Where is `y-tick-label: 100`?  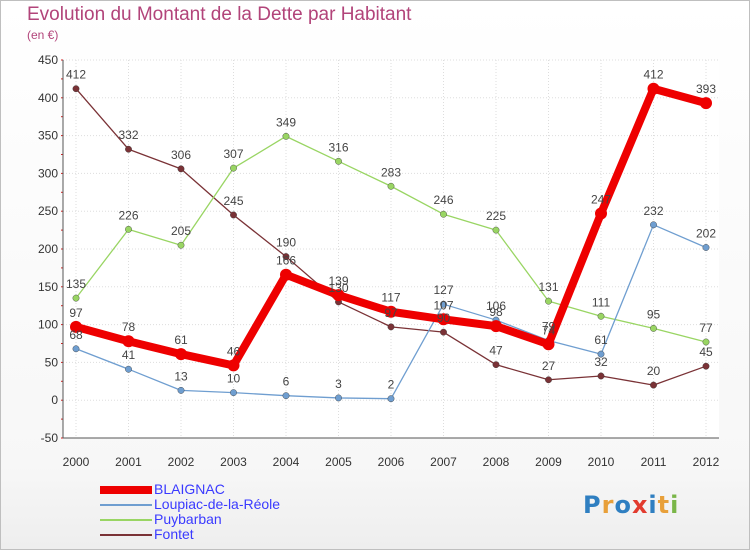
y-tick-label: 100 is located at coordinates (48, 325).